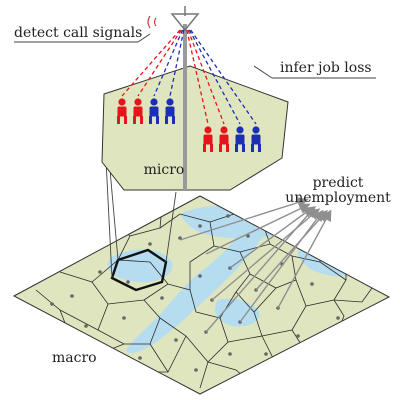 This screenshot has height=400, width=400. Describe the element at coordinates (78, 33) in the screenshot. I see `detect-label: detect call signals` at that location.